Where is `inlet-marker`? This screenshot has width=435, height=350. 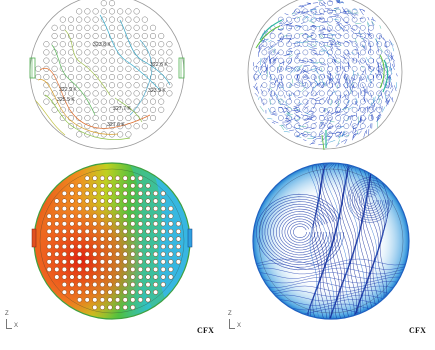 inlet-marker is located at coordinates (34, 238).